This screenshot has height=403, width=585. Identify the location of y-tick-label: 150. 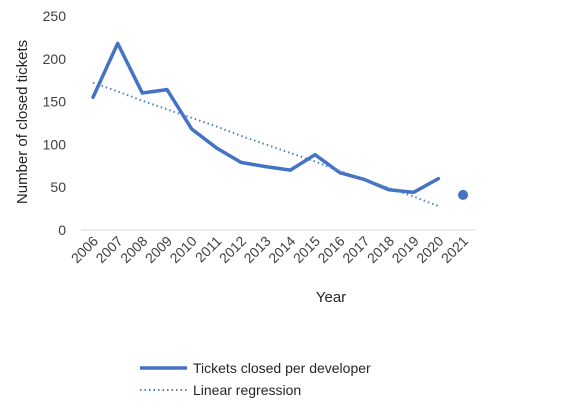
(55, 102).